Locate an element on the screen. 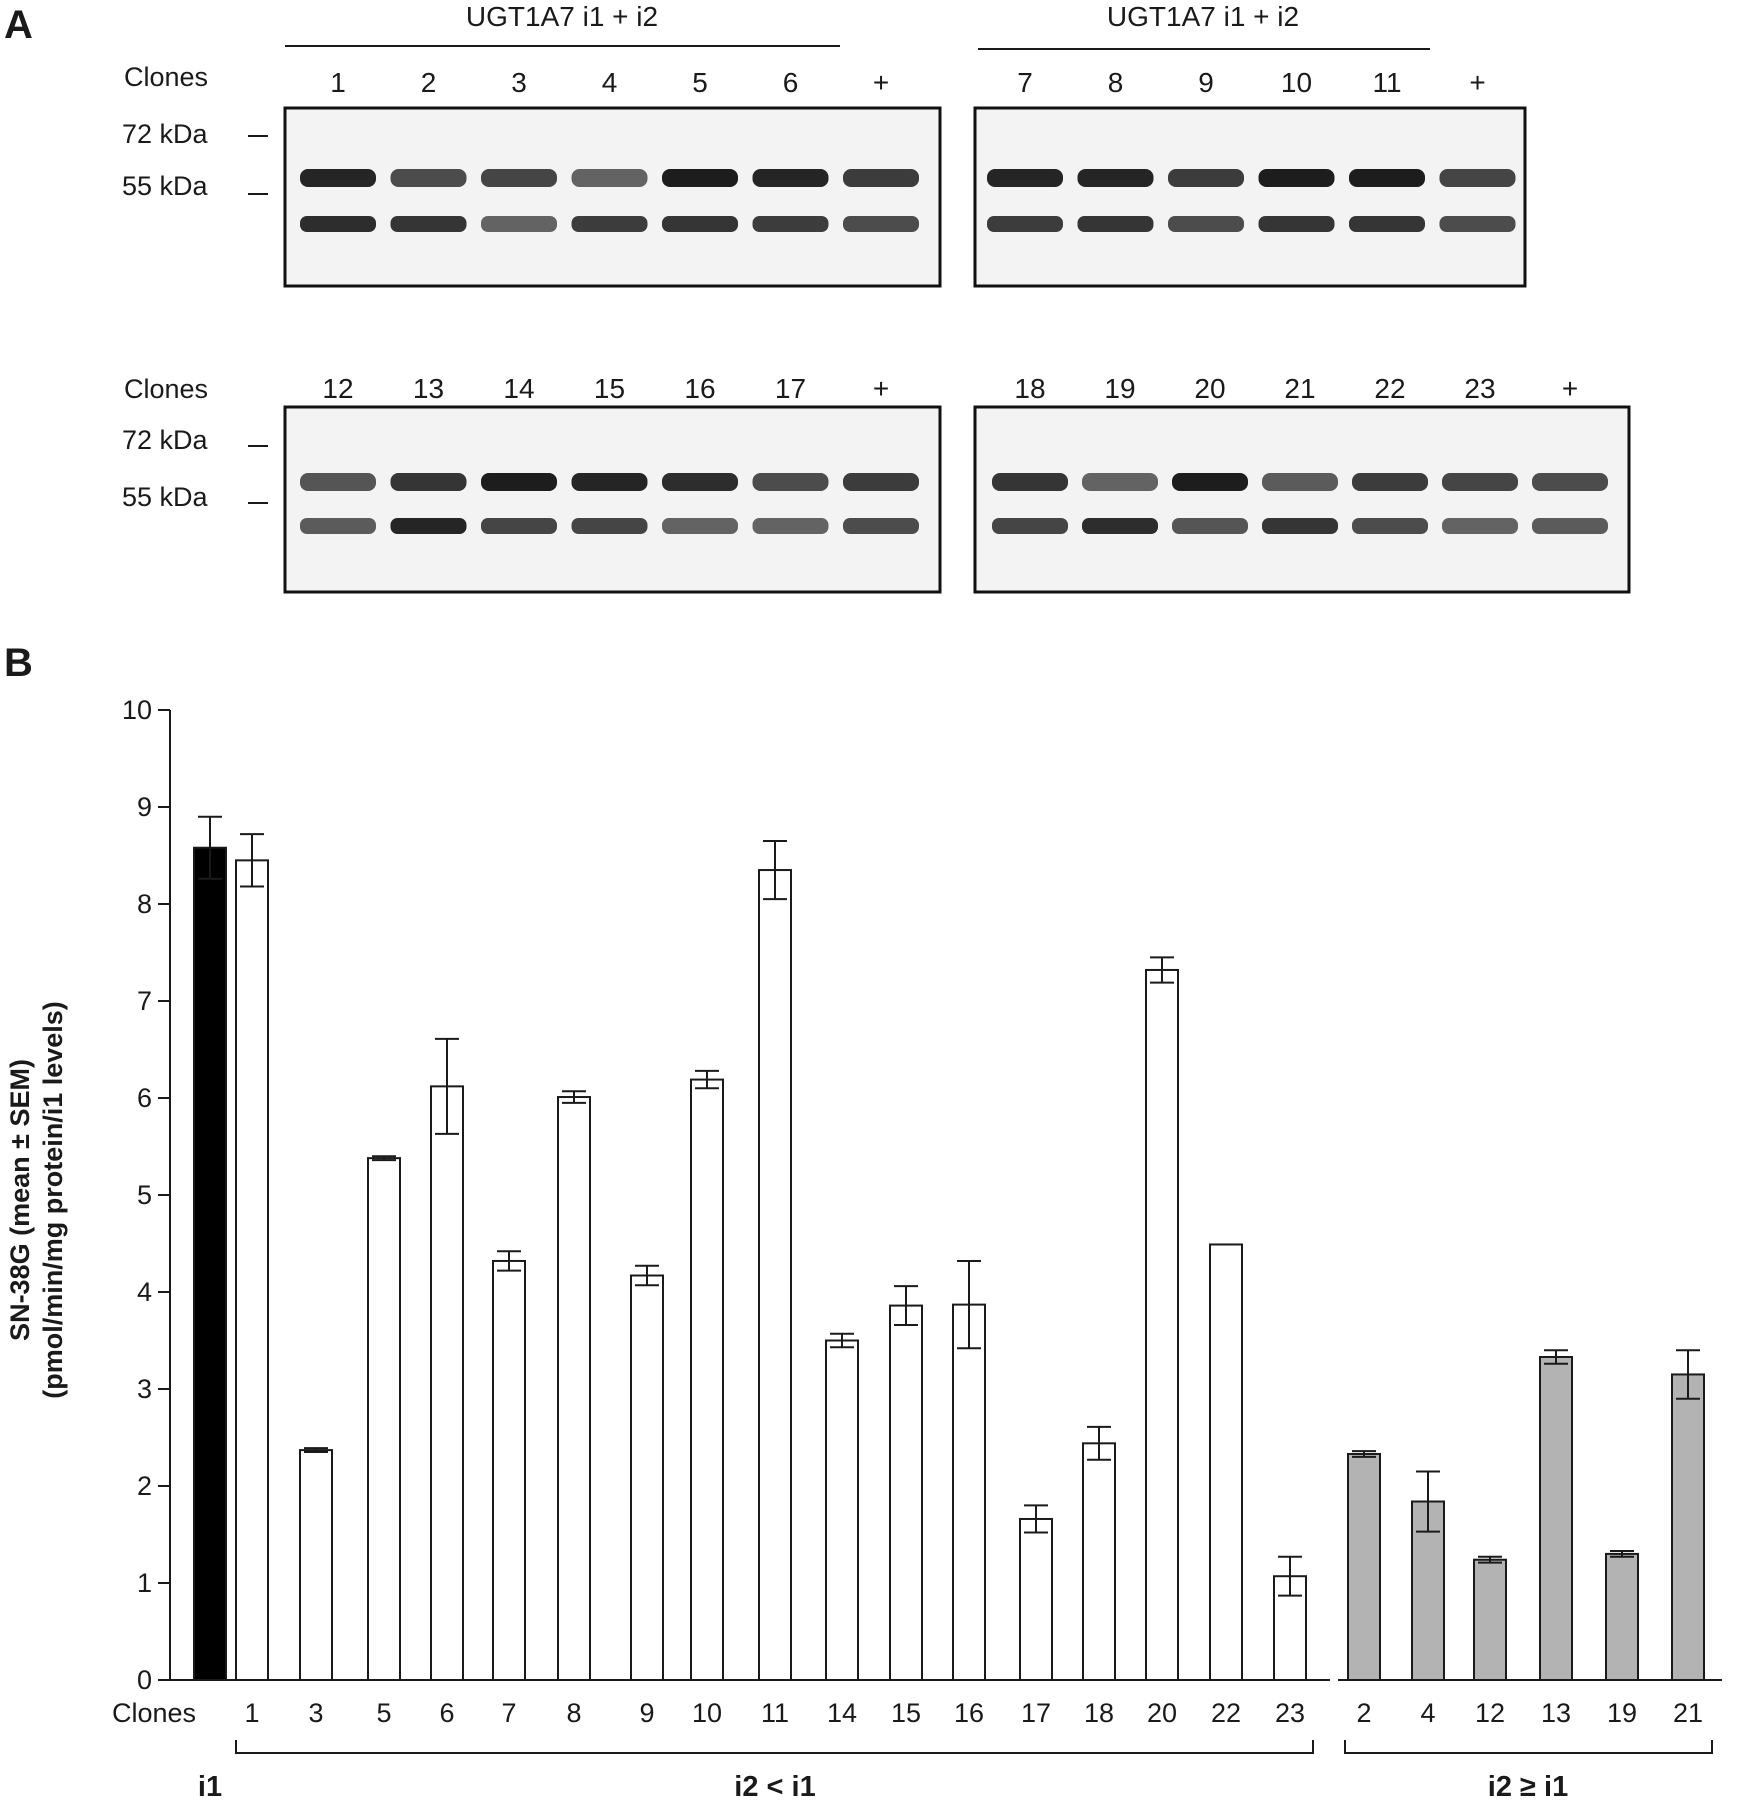 This screenshot has height=1800, width=1753. lane-label: 4 is located at coordinates (610, 82).